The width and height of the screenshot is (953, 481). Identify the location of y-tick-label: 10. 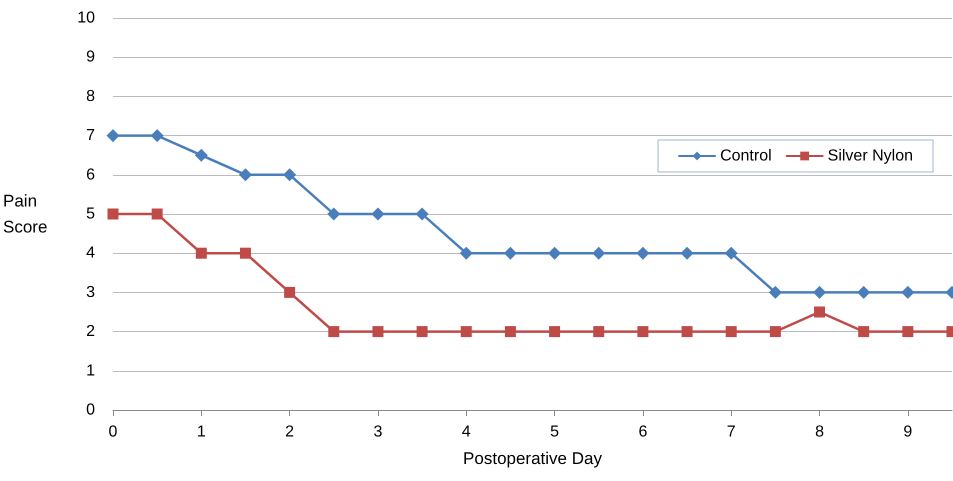
(86, 18).